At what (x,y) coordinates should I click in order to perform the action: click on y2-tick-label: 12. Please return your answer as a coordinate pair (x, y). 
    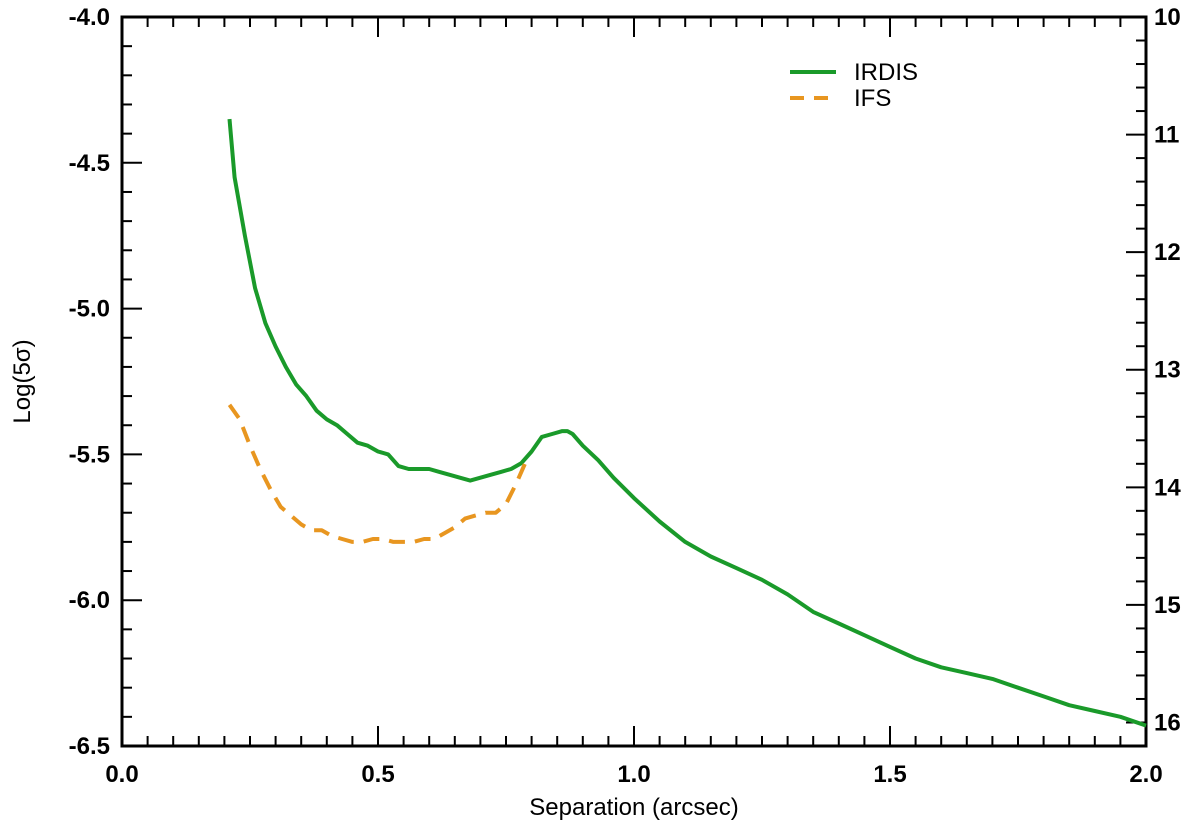
    Looking at the image, I should click on (1167, 252).